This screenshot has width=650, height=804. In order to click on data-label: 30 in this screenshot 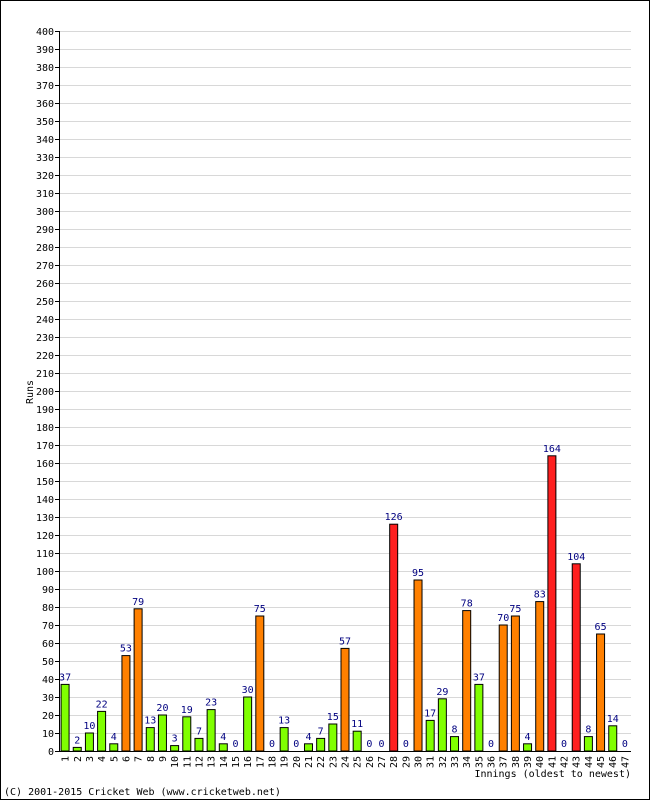, I will do `click(248, 690)`.